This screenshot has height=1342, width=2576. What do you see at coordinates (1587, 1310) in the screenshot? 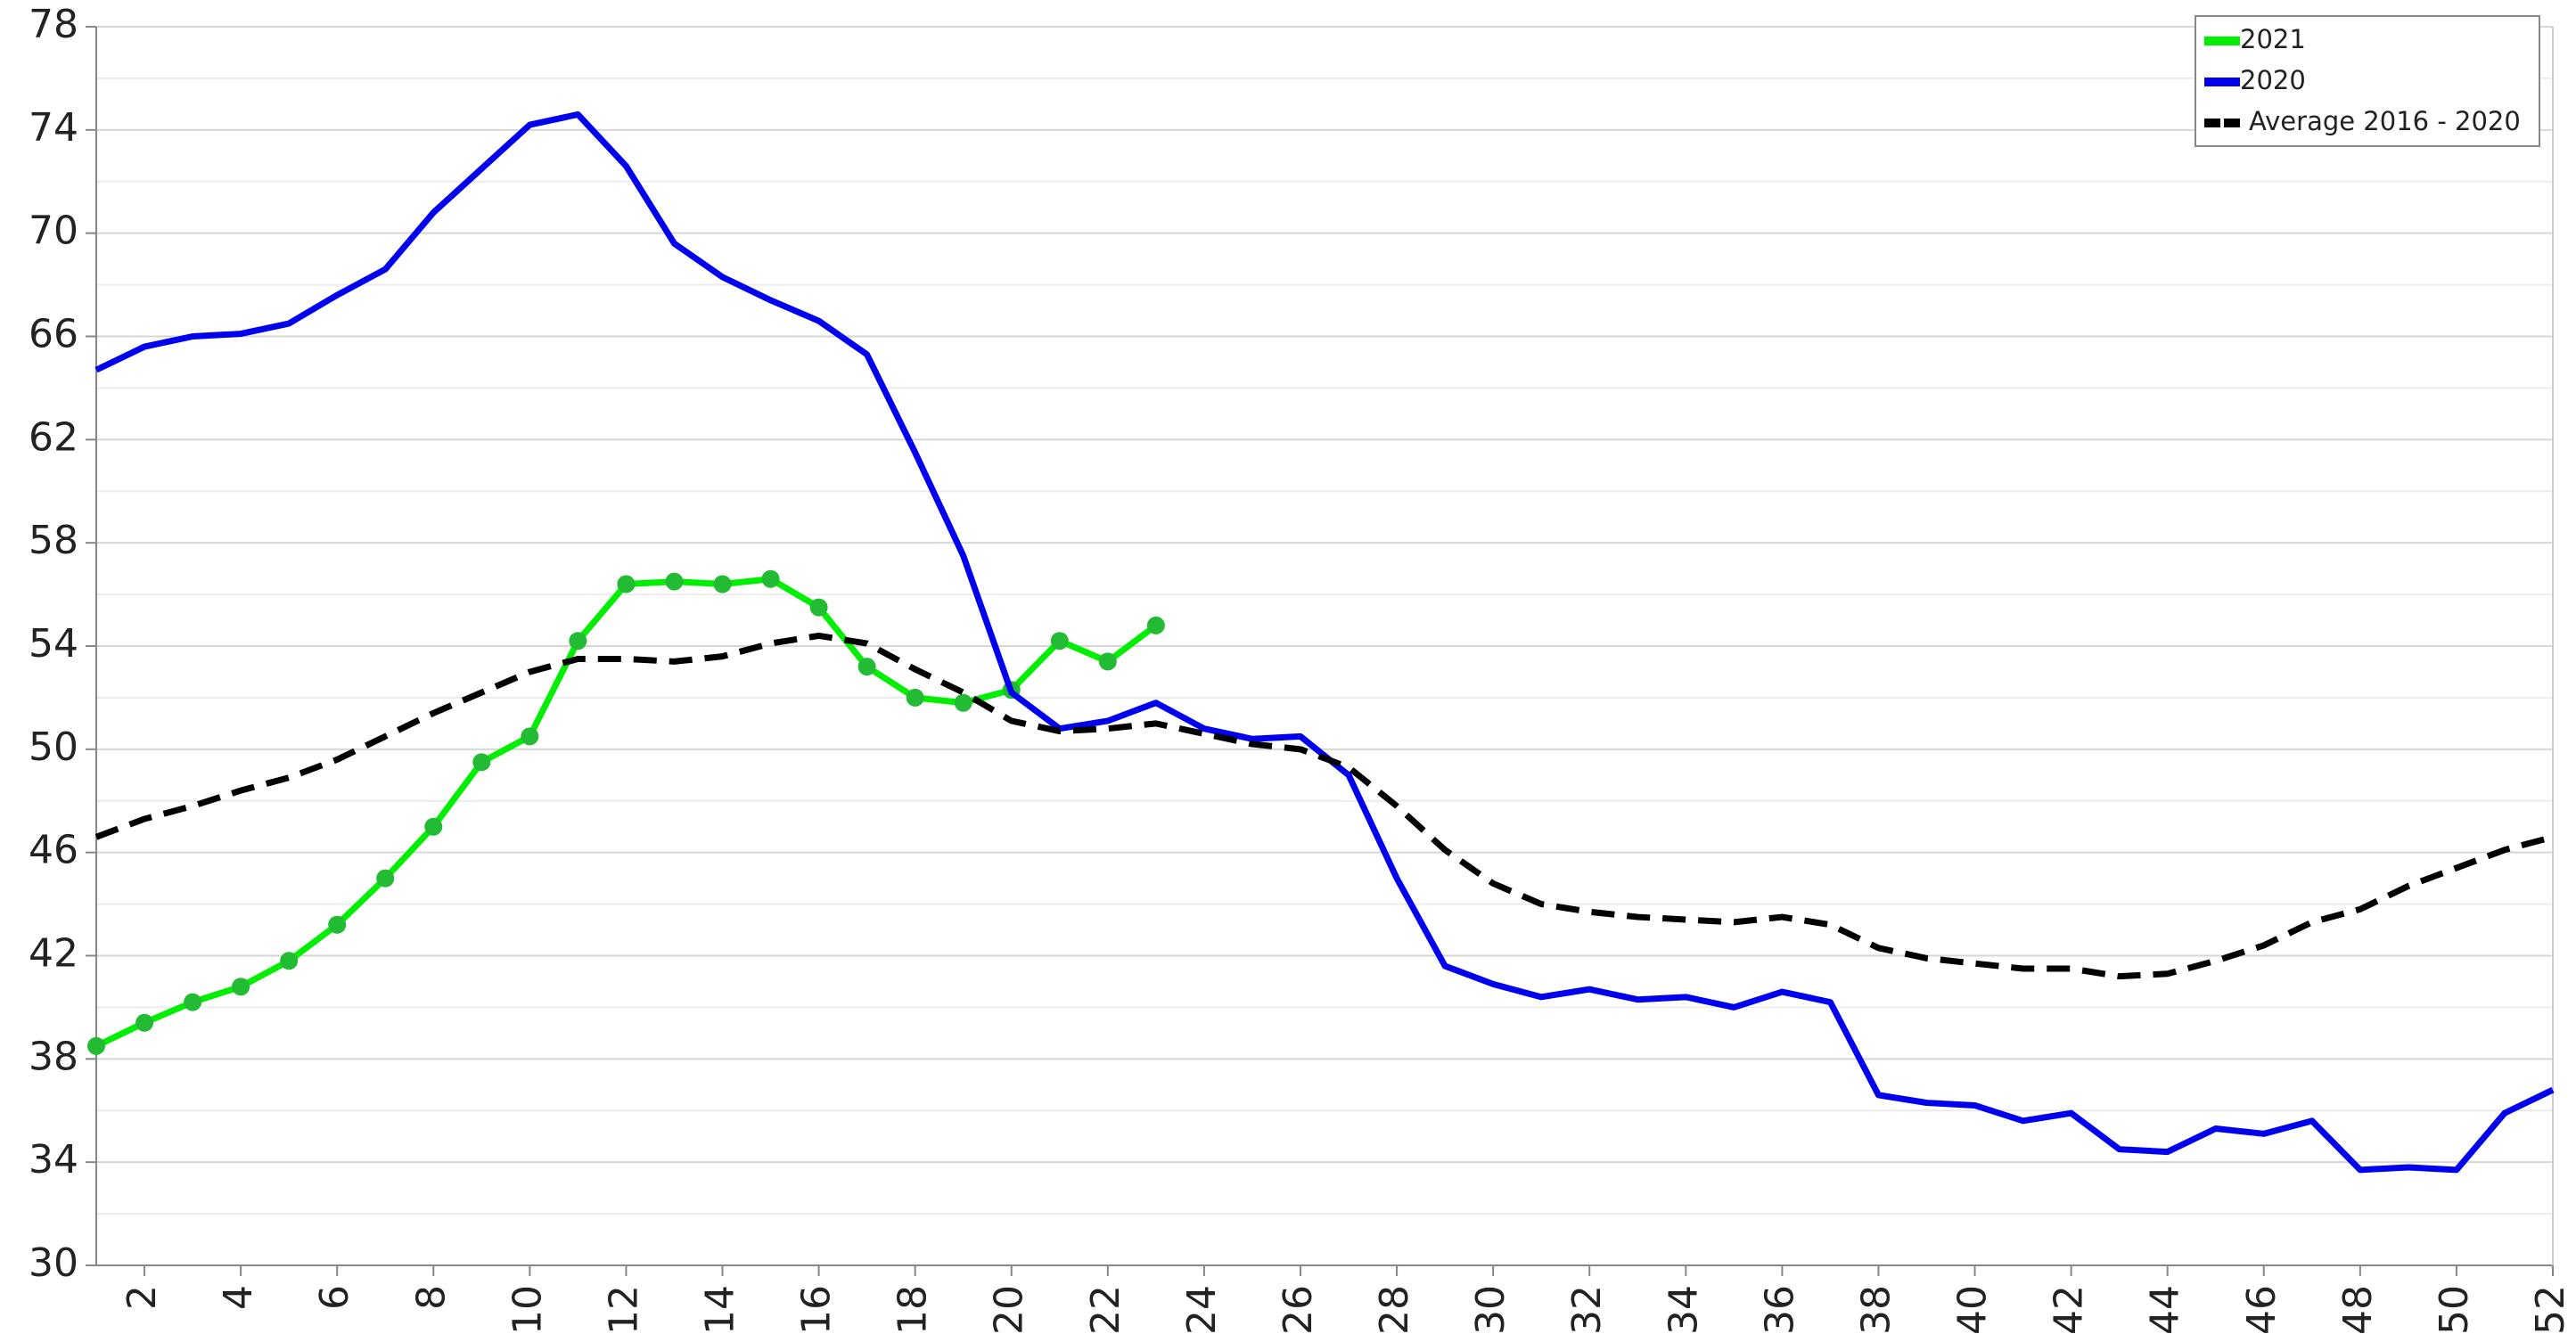
I see `x-tick-label: 32` at bounding box center [1587, 1310].